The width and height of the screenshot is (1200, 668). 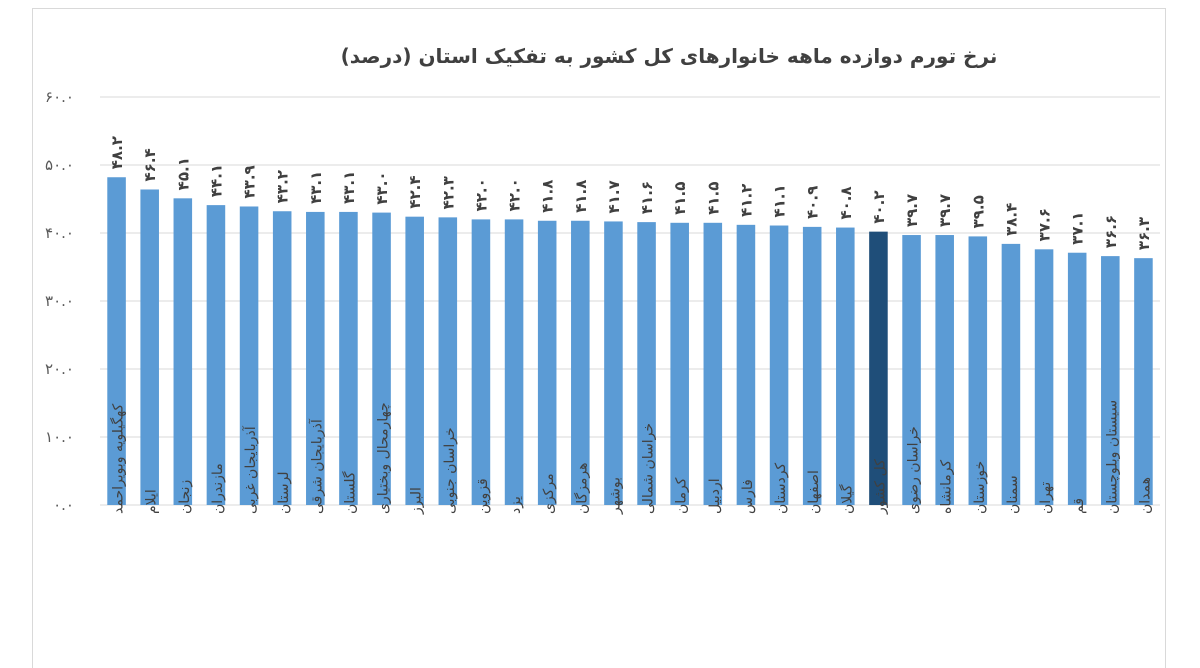 I want to click on x-tick-label: کردستان, so click(x=781, y=488).